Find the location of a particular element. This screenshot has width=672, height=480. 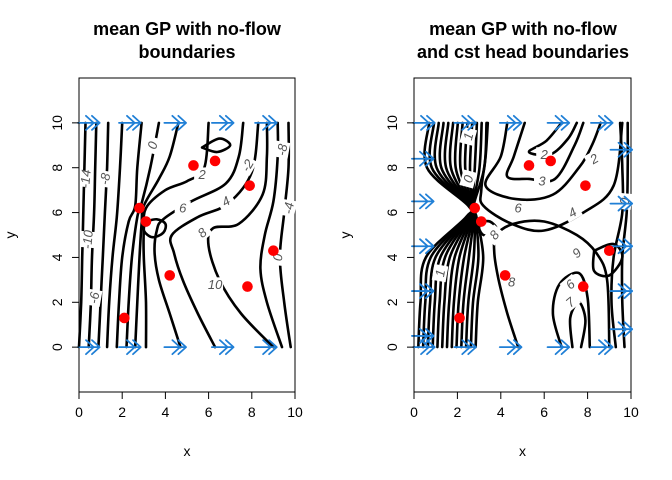

y-tick-label: 10 is located at coordinates (392, 123).